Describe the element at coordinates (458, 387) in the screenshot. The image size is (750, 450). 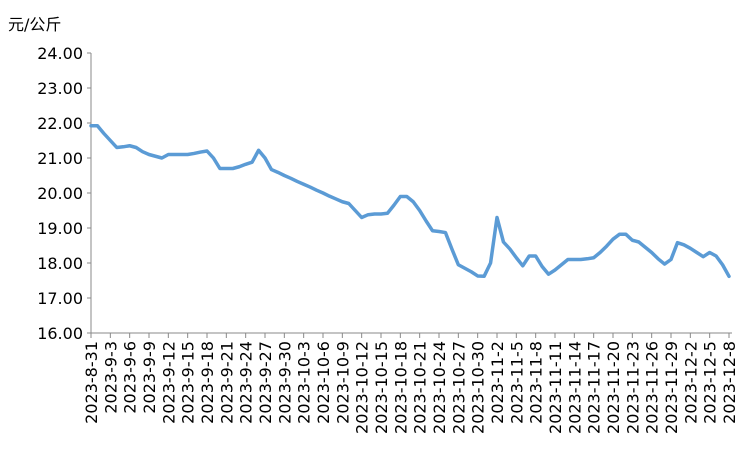
I see `x-tick-label: 2023-10-27` at that location.